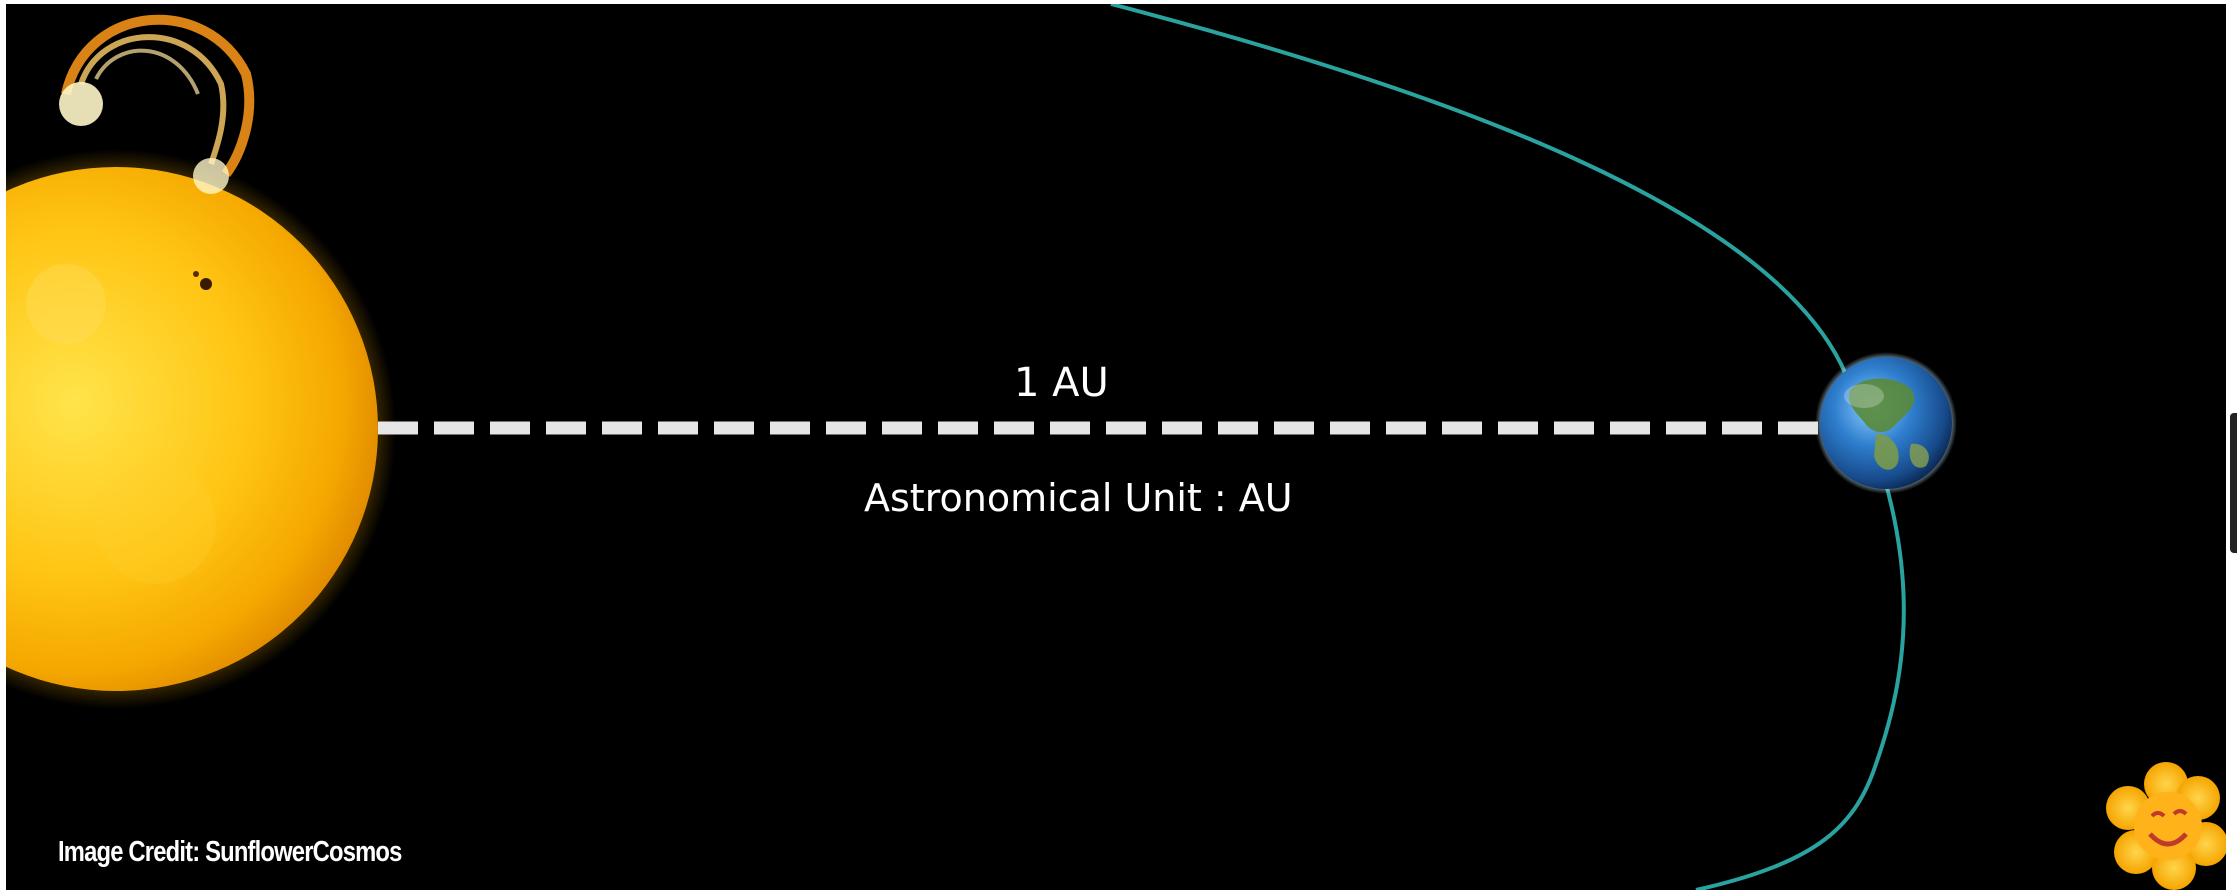 The height and width of the screenshot is (890, 2237). I want to click on earth-icon, so click(1886, 423).